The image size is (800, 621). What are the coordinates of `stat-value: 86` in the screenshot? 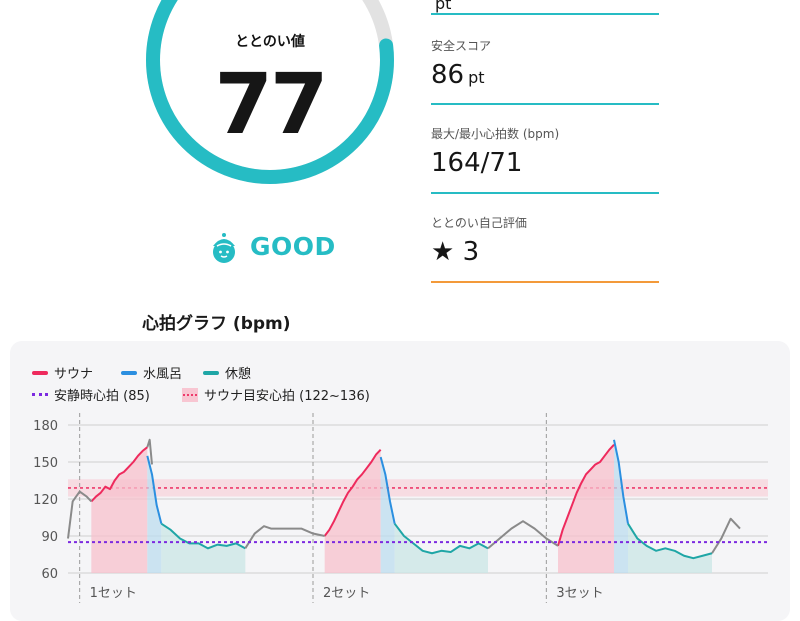 It's located at (448, 75).